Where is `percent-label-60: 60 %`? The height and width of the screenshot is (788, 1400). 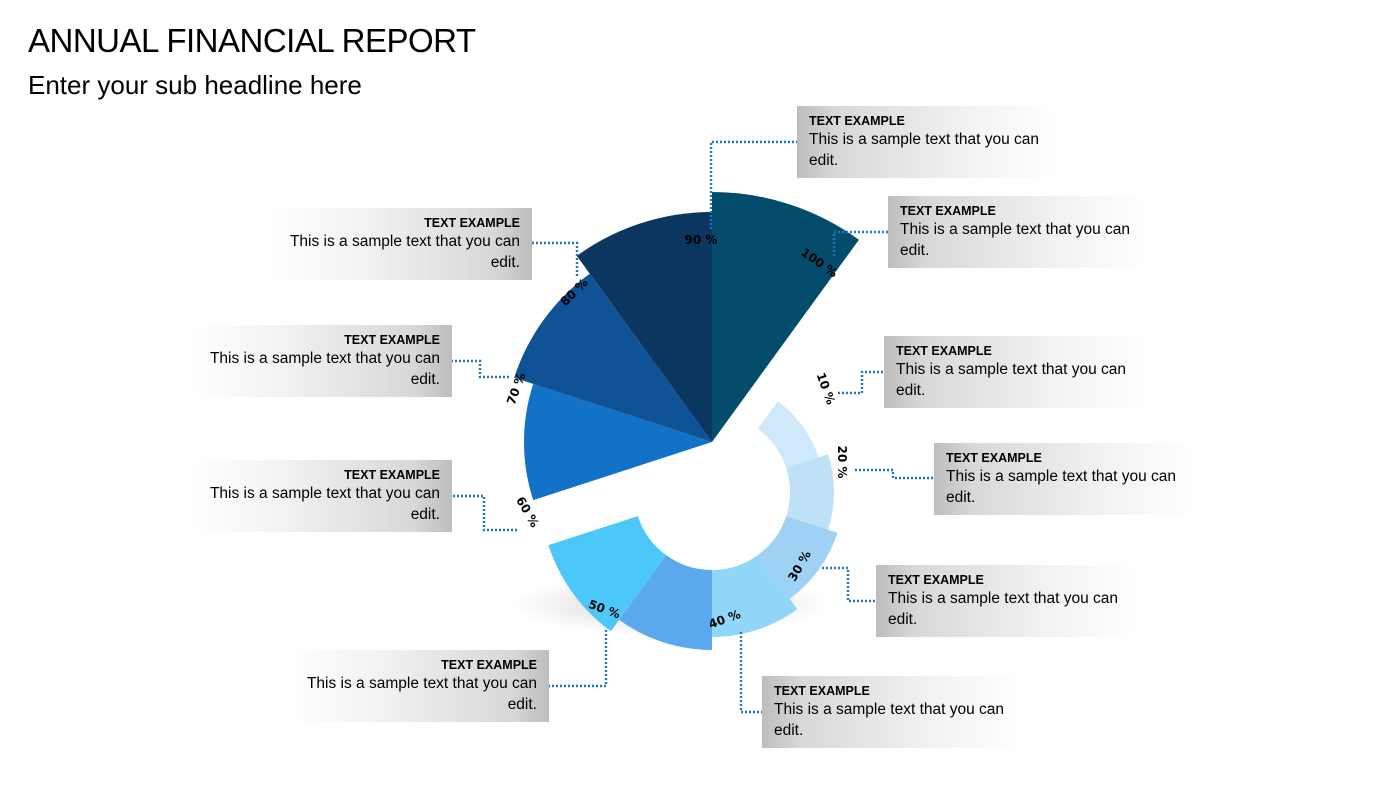 percent-label-60: 60 % is located at coordinates (527, 511).